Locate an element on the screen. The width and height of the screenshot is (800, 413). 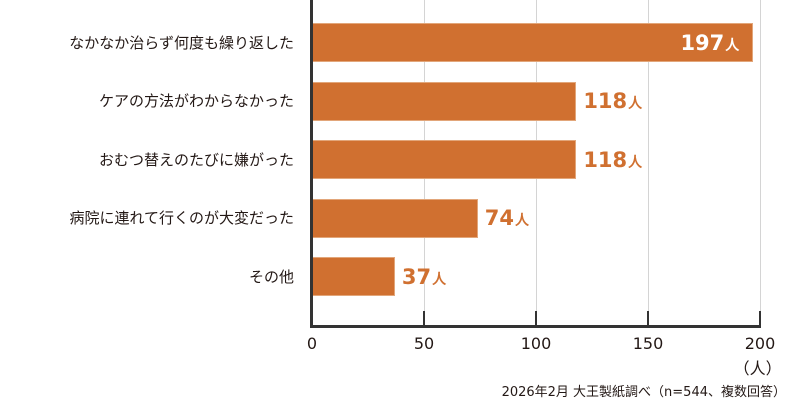
value-label: 37人 is located at coordinates (424, 278).